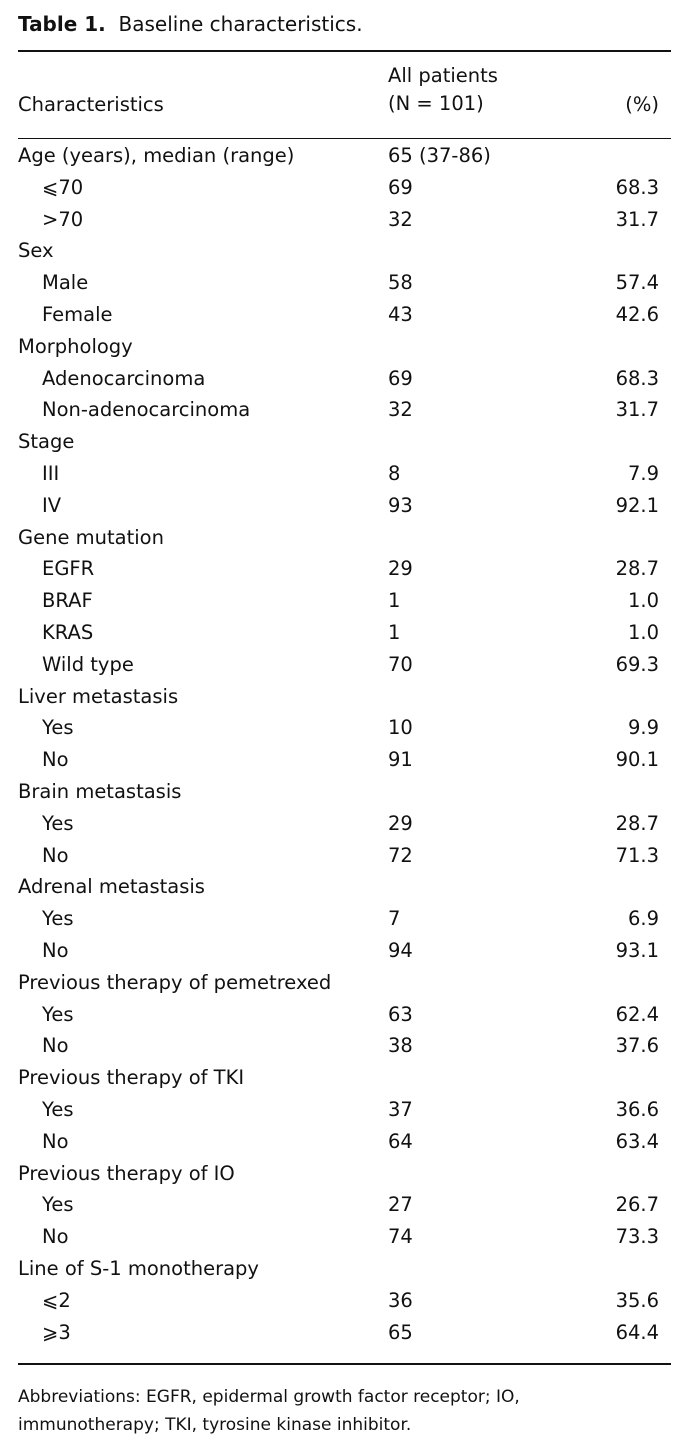 This screenshot has width=688, height=1451. I want to click on row-count: 65, so click(400, 1332).